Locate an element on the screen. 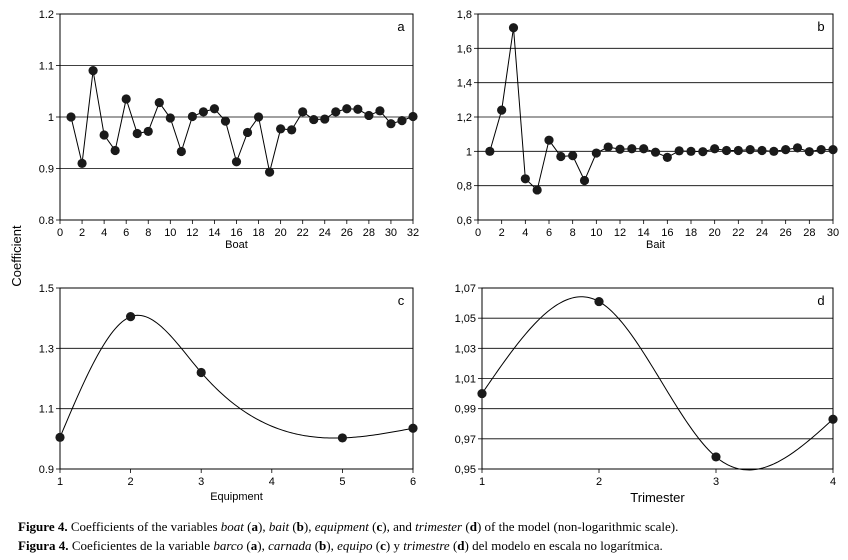  y-tick-label: 1,4 is located at coordinates (464, 84).